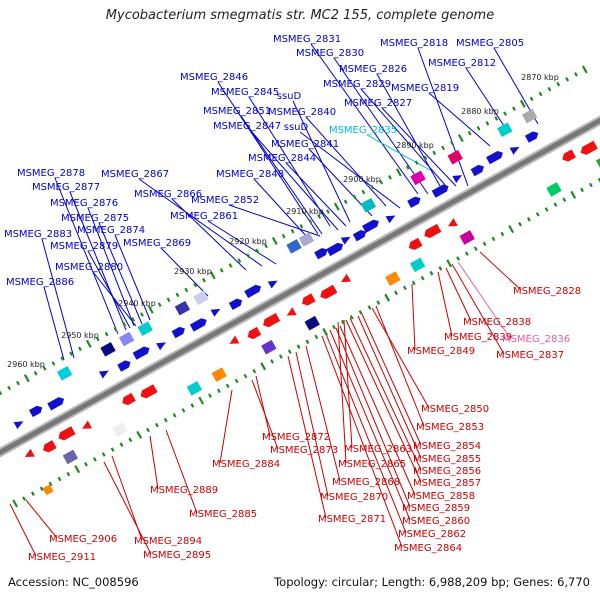  Describe the element at coordinates (248, 241) in the screenshot. I see `tick-label: 2920 kbp` at that location.